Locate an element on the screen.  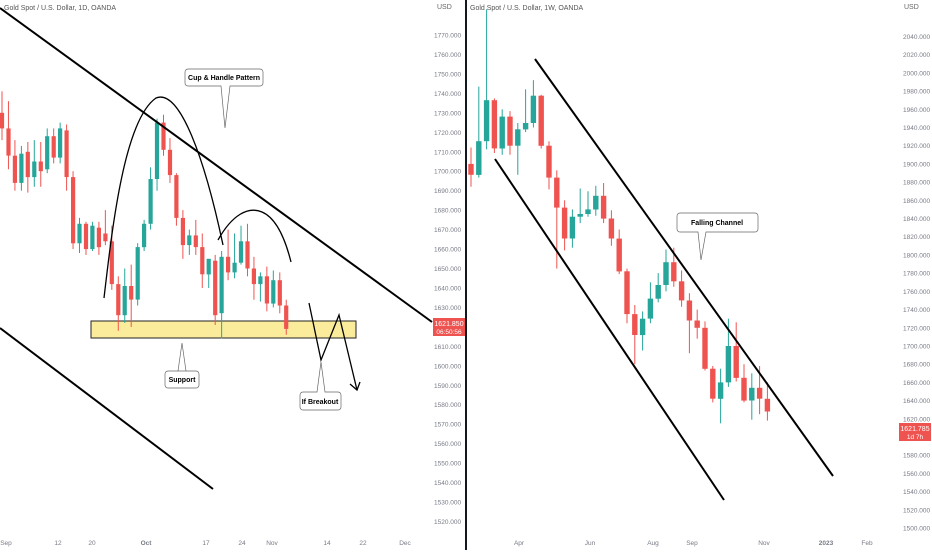
cup-callout-text: Cup & Handle Pattern is located at coordinates (224, 78).